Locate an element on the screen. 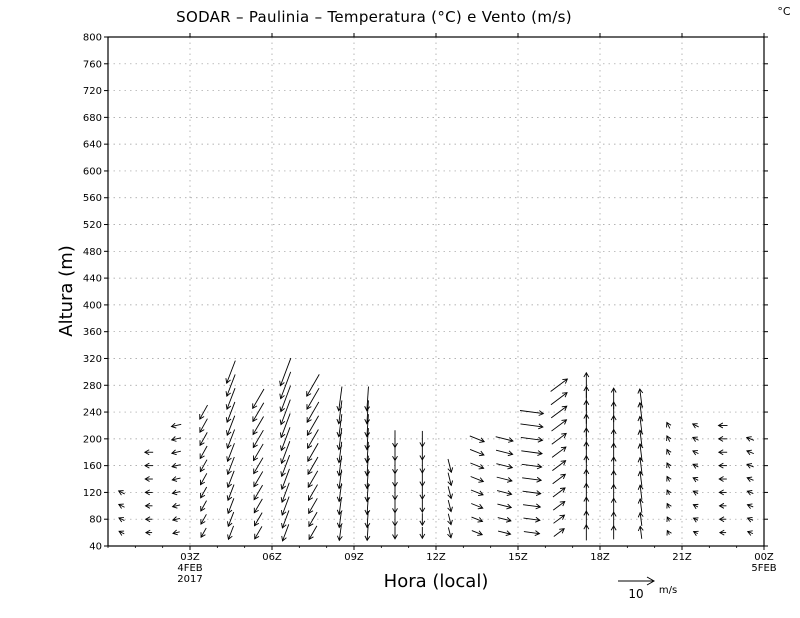 Image resolution: width=800 pixels, height=618 pixels. x-tick-label: 21Z is located at coordinates (682, 557).